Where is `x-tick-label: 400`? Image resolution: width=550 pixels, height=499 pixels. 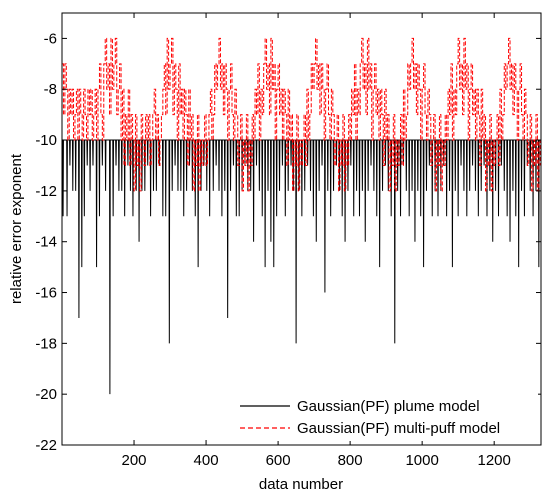 x-tick-label: 400 is located at coordinates (206, 460).